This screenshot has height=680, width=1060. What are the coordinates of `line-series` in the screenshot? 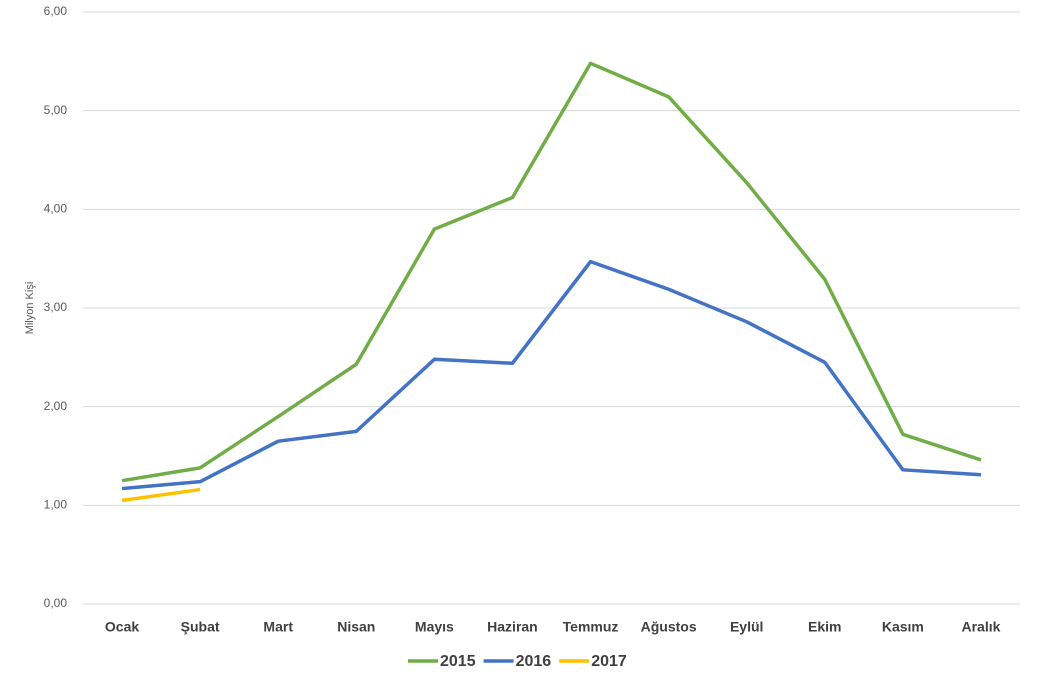 It's located at (161, 495).